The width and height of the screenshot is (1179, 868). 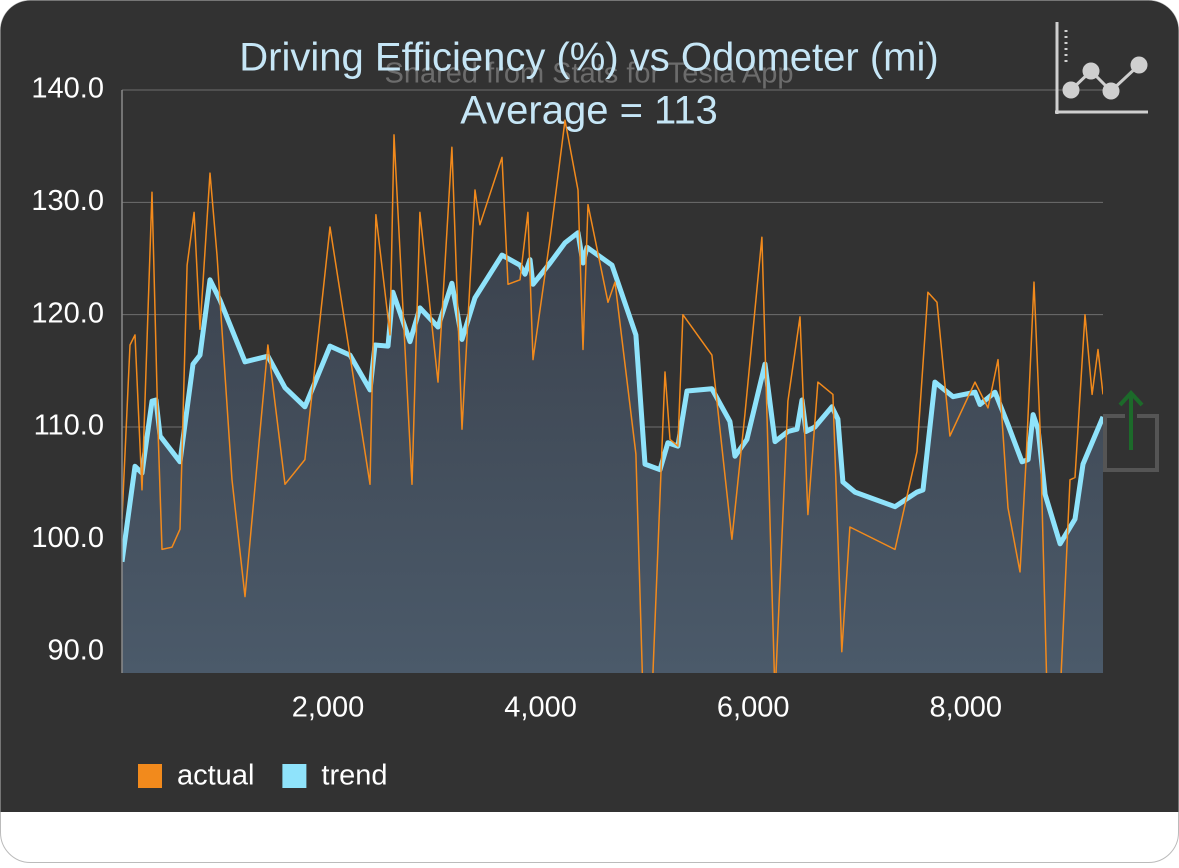 I want to click on y-tick-label: 140.0, so click(x=67, y=89).